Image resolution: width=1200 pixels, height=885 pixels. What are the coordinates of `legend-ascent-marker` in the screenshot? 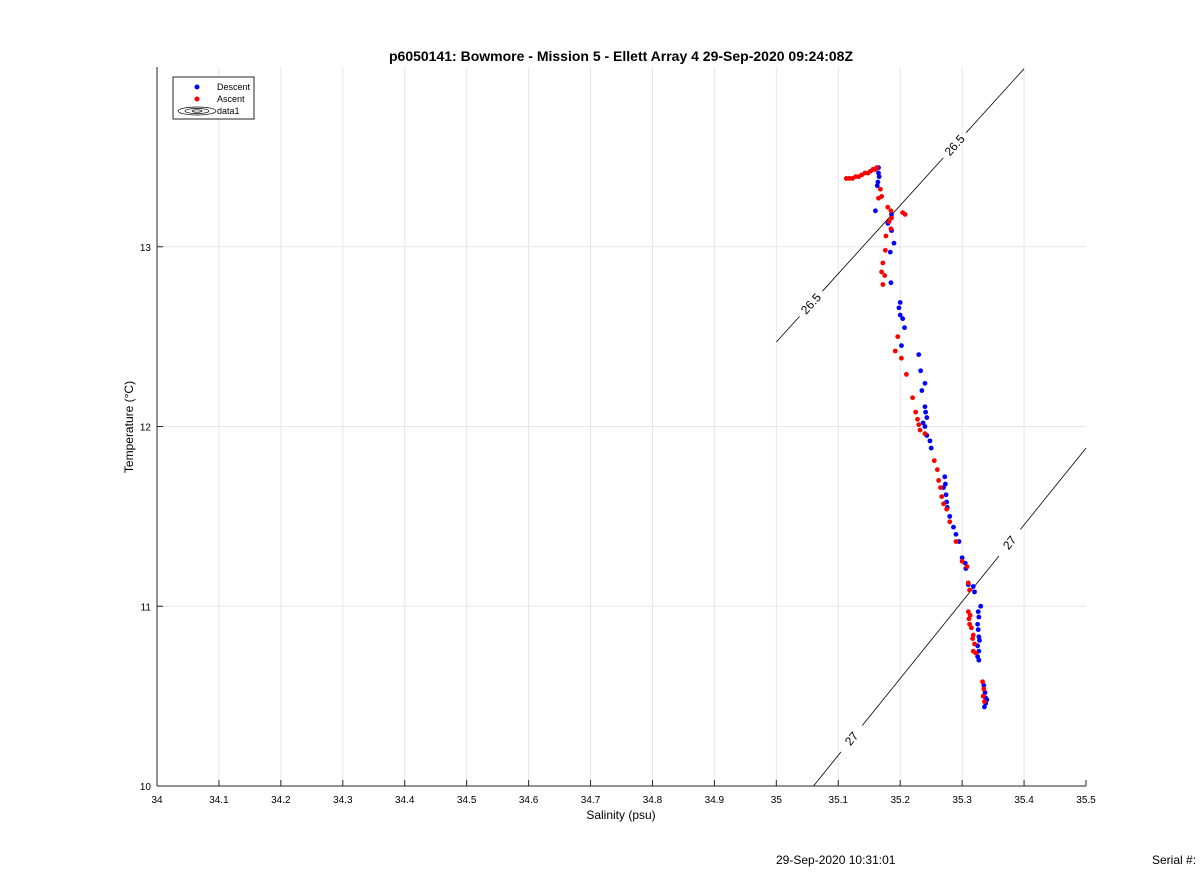 It's located at (197, 99).